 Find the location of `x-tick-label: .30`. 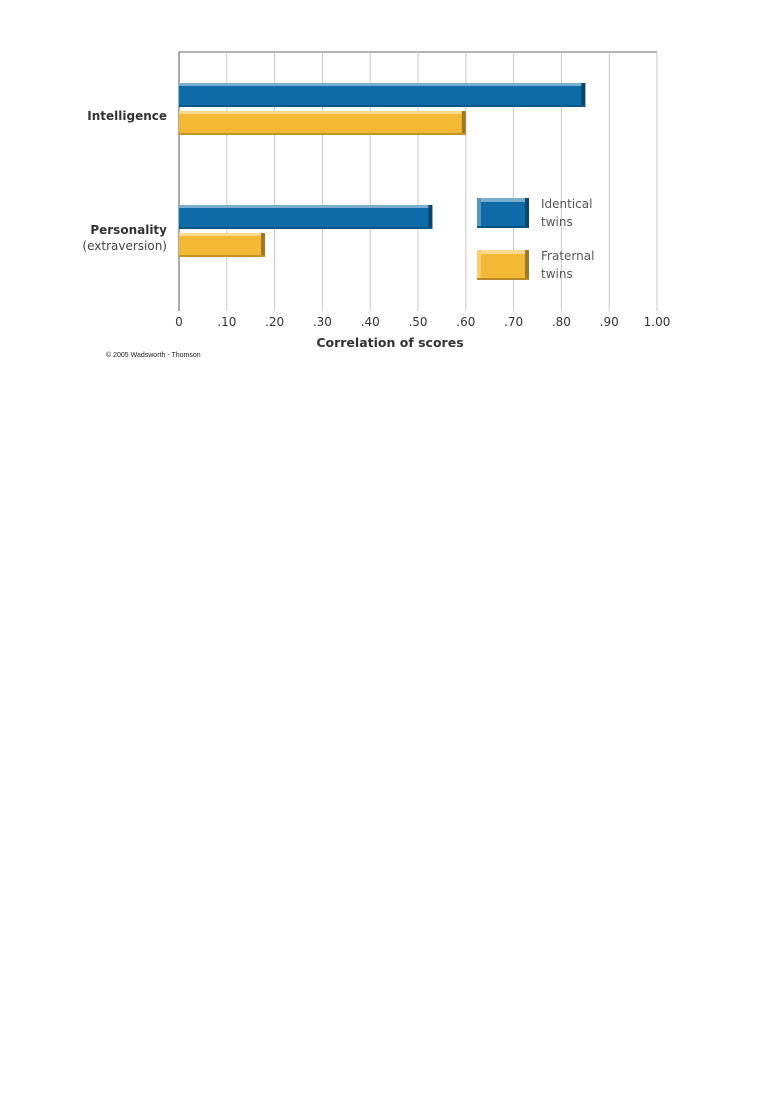

x-tick-label: .30 is located at coordinates (322, 322).